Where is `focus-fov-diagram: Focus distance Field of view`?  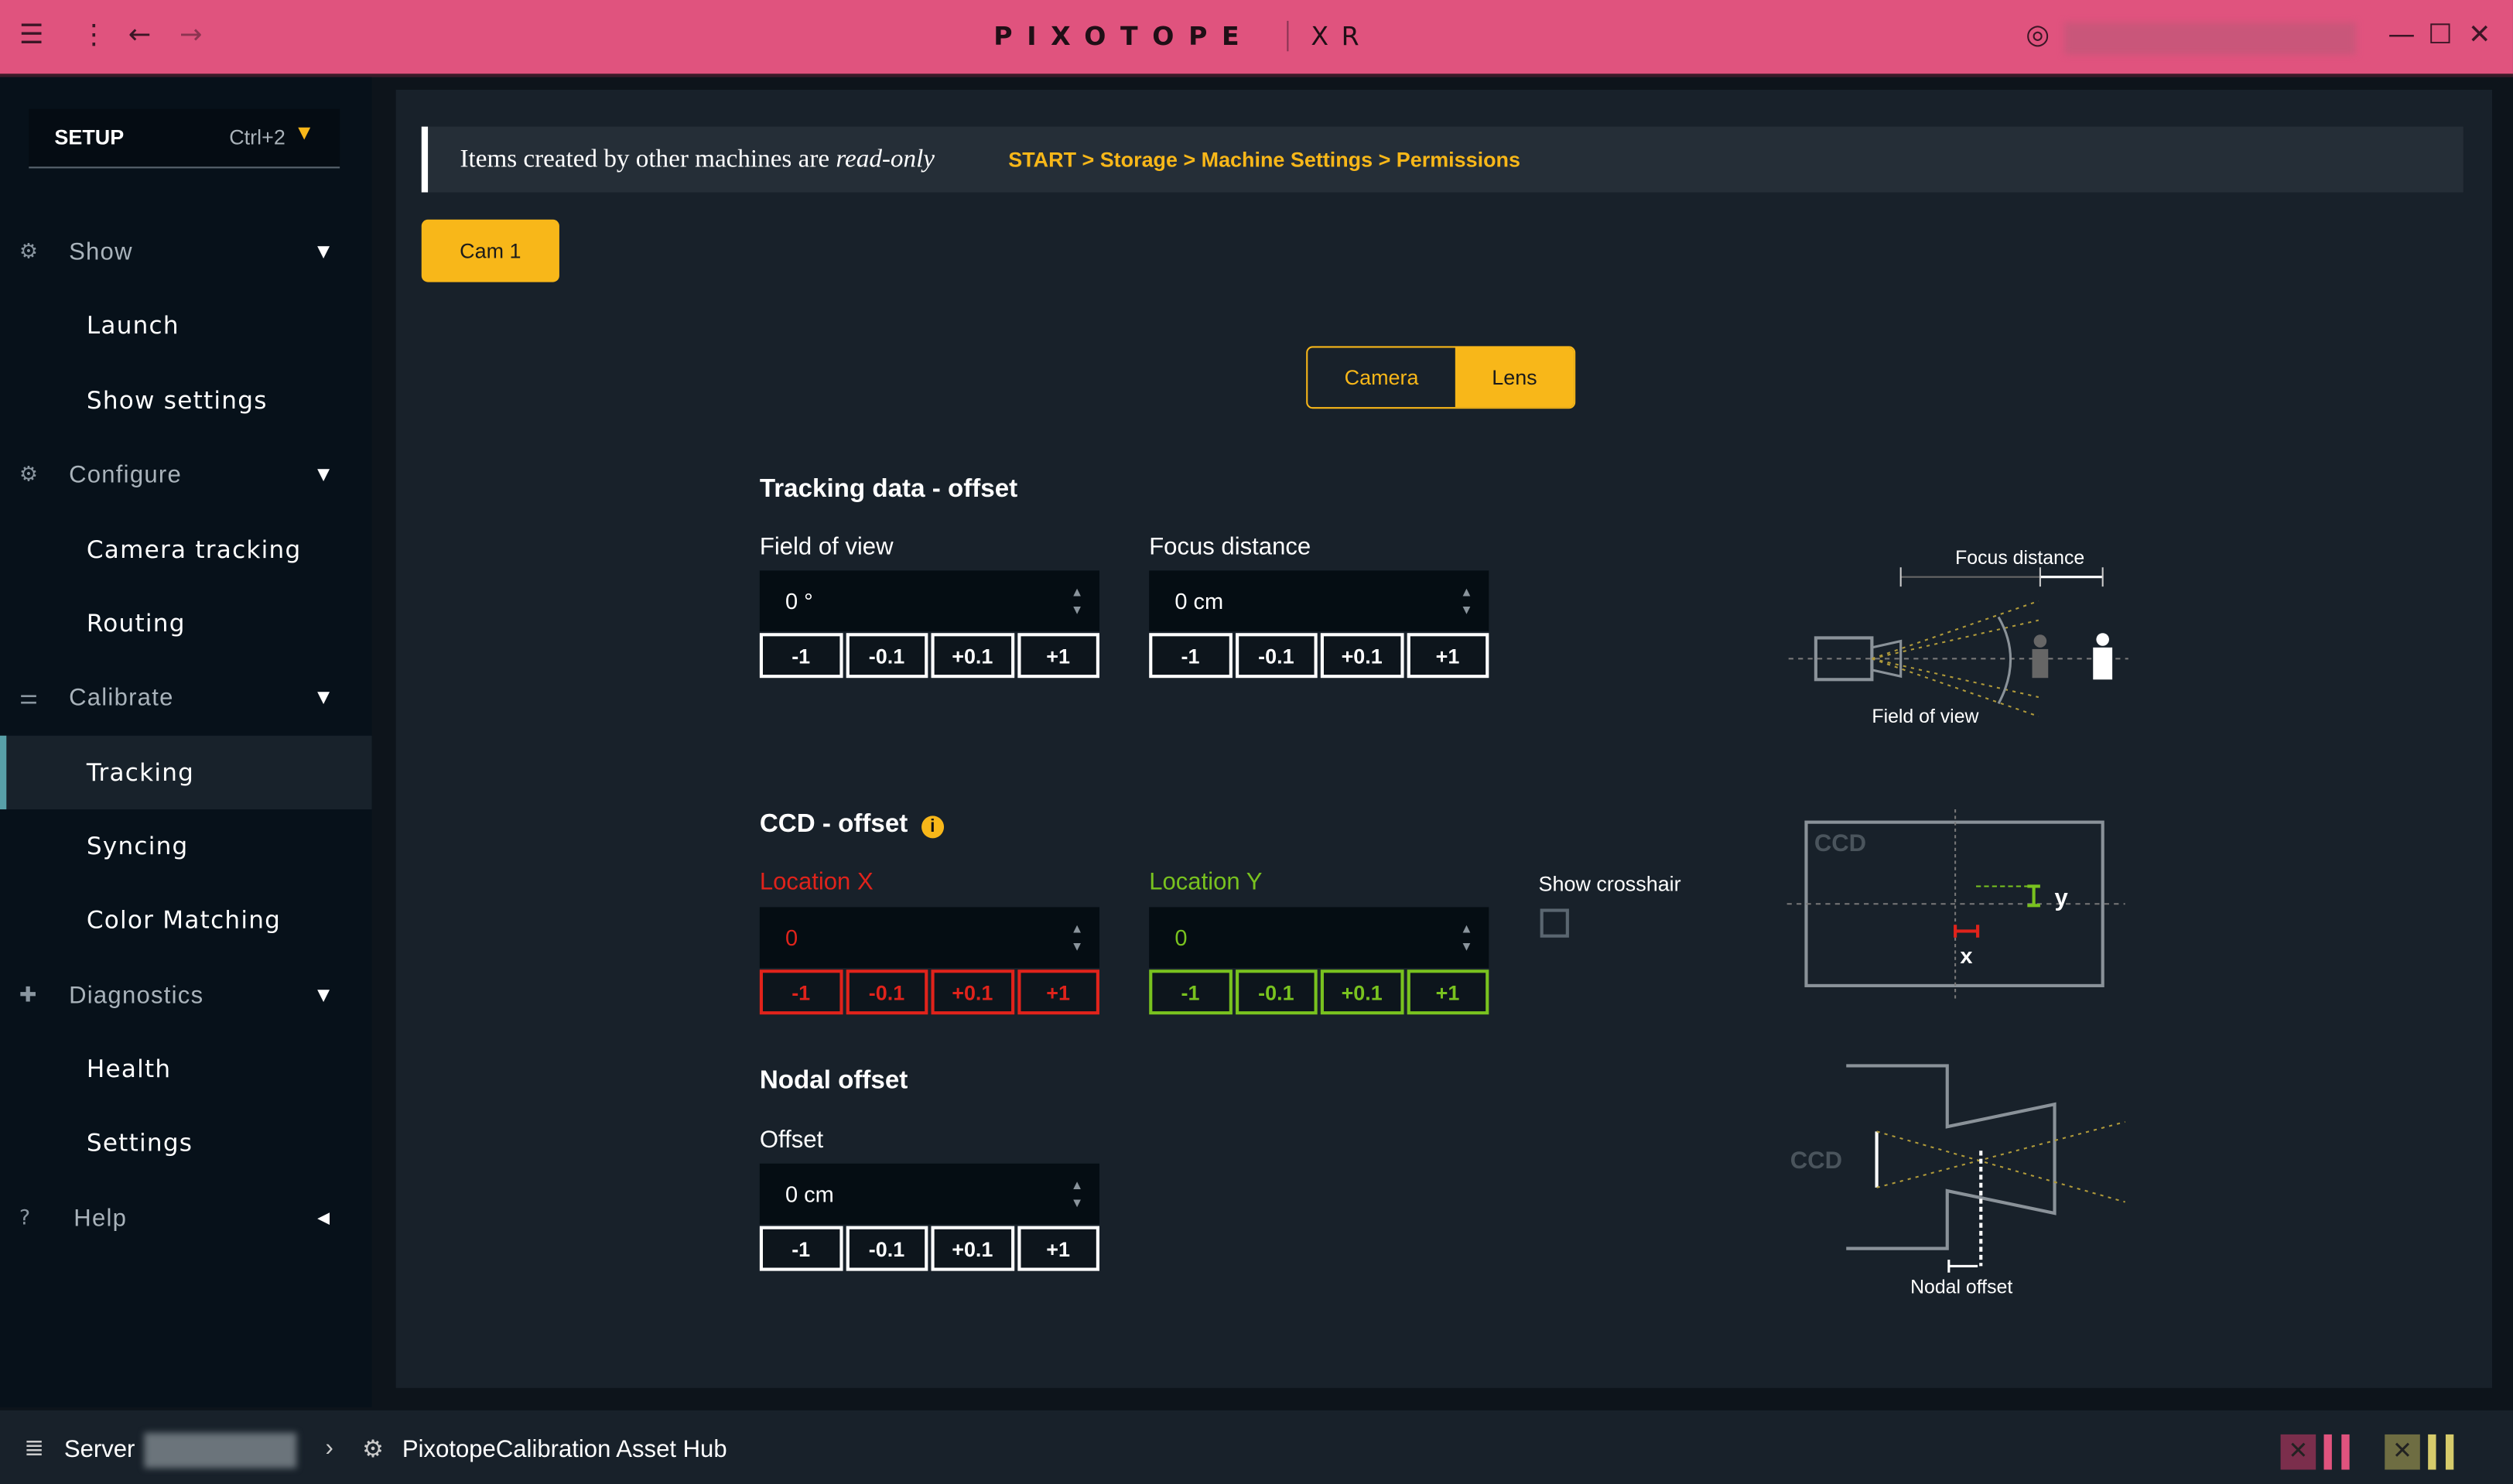
focus-fov-diagram: Focus distance Field of view is located at coordinates (1958, 638).